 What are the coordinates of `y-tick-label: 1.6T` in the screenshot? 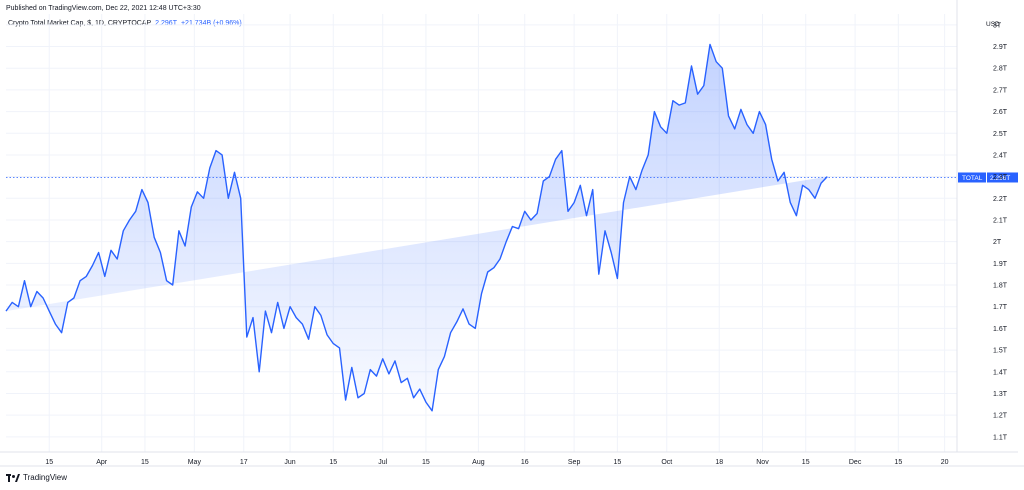 It's located at (1000, 329).